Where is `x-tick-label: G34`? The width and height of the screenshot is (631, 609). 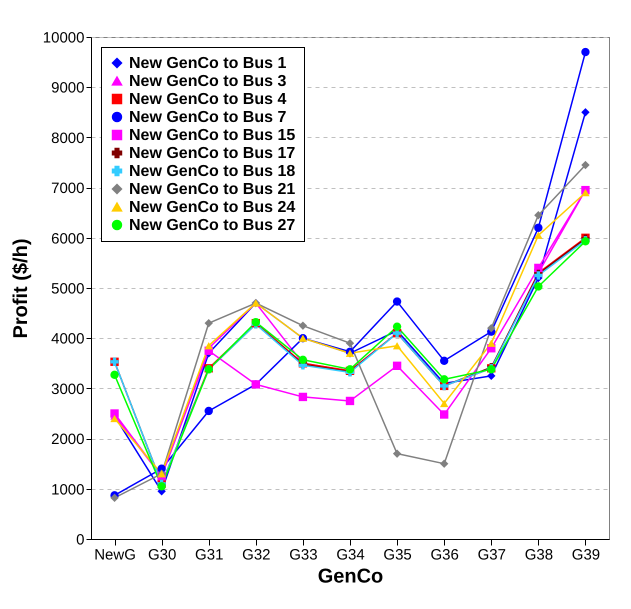 x-tick-label: G34 is located at coordinates (350, 555).